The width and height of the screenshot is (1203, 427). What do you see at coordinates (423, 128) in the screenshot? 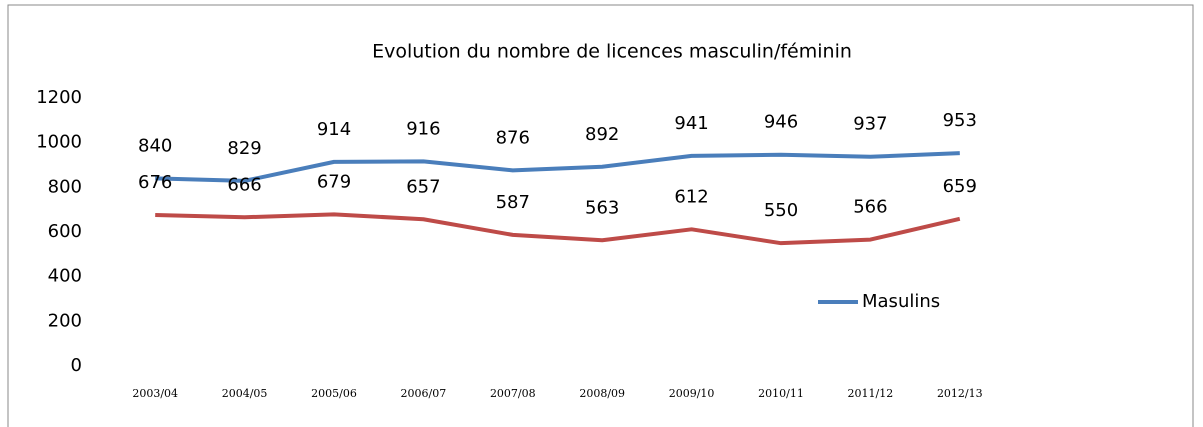
I see `data-label: 916` at bounding box center [423, 128].